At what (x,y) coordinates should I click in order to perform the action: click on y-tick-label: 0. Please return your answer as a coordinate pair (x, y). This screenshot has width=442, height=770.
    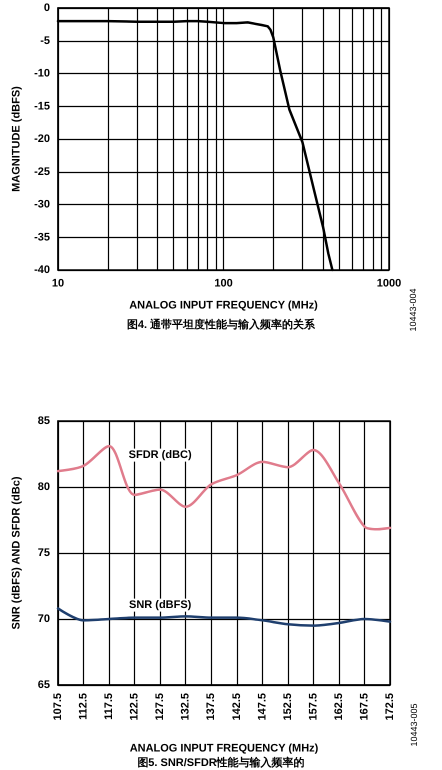
    Looking at the image, I should click on (47, 8).